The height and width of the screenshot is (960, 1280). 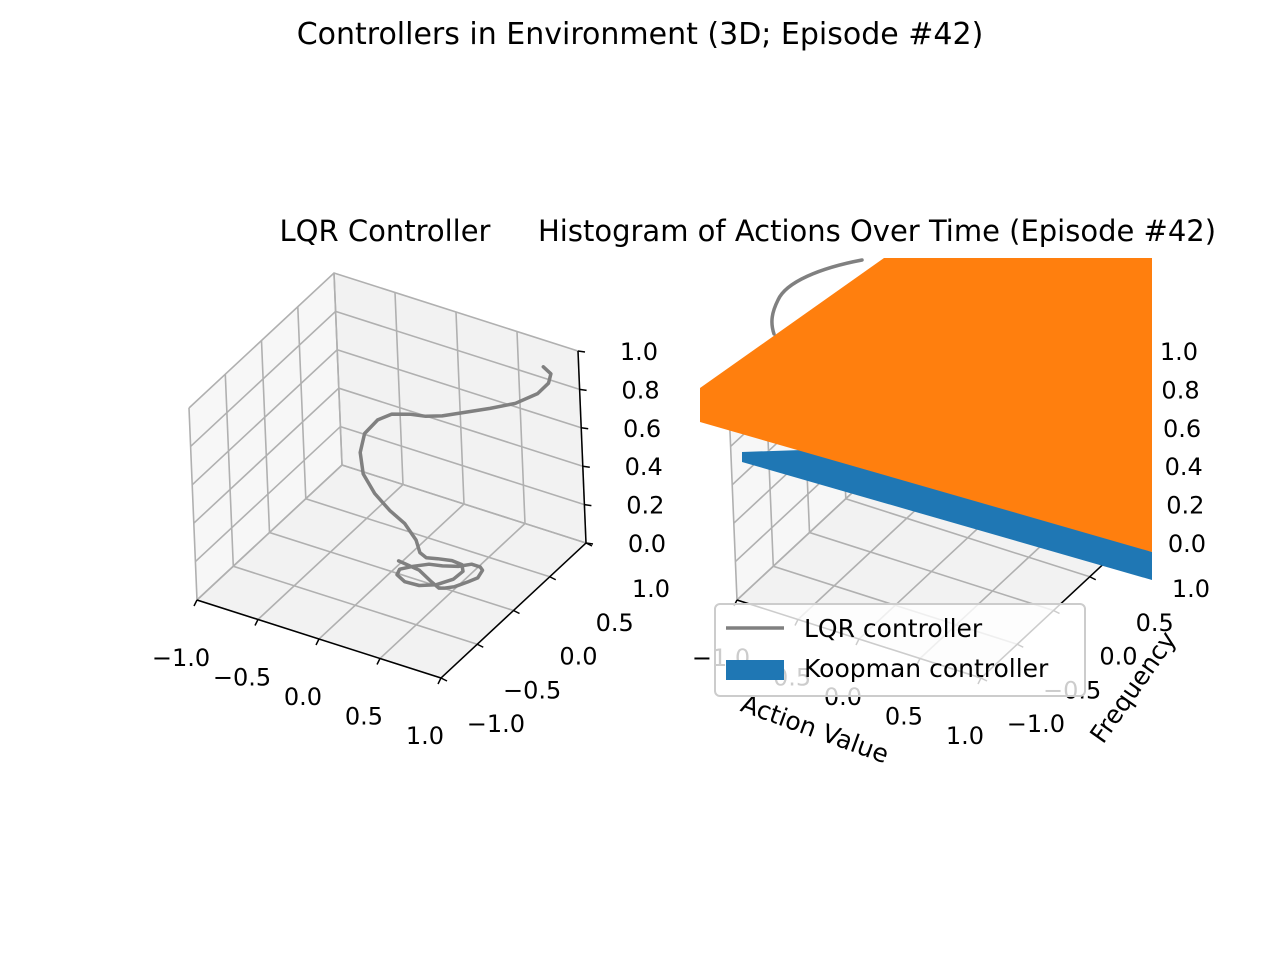 I want to click on legend-lqr-label: LQR controller, so click(x=893, y=628).